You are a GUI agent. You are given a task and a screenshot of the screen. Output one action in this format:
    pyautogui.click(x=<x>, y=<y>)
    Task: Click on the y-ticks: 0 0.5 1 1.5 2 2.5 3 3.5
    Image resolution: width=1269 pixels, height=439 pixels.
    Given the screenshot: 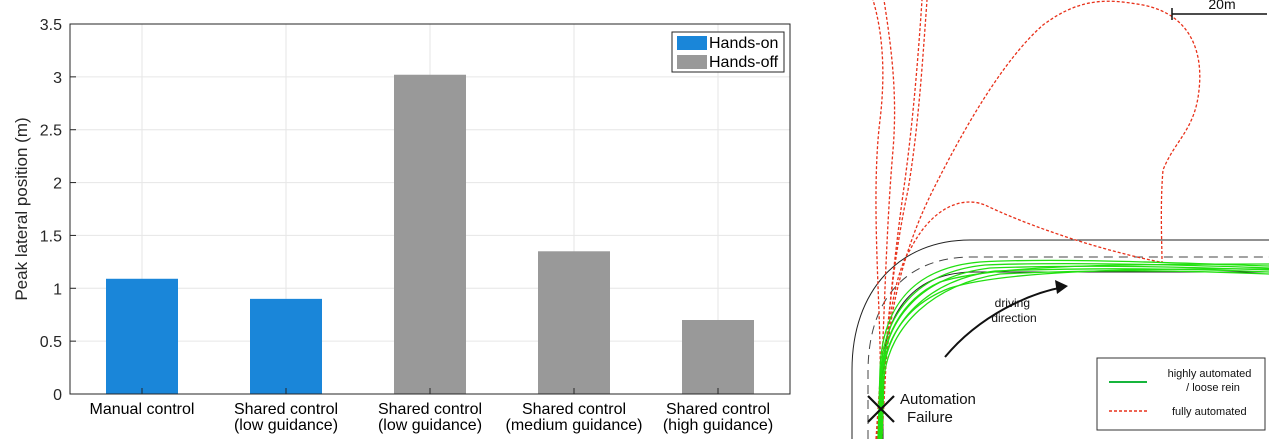 What is the action you would take?
    pyautogui.click(x=58, y=210)
    